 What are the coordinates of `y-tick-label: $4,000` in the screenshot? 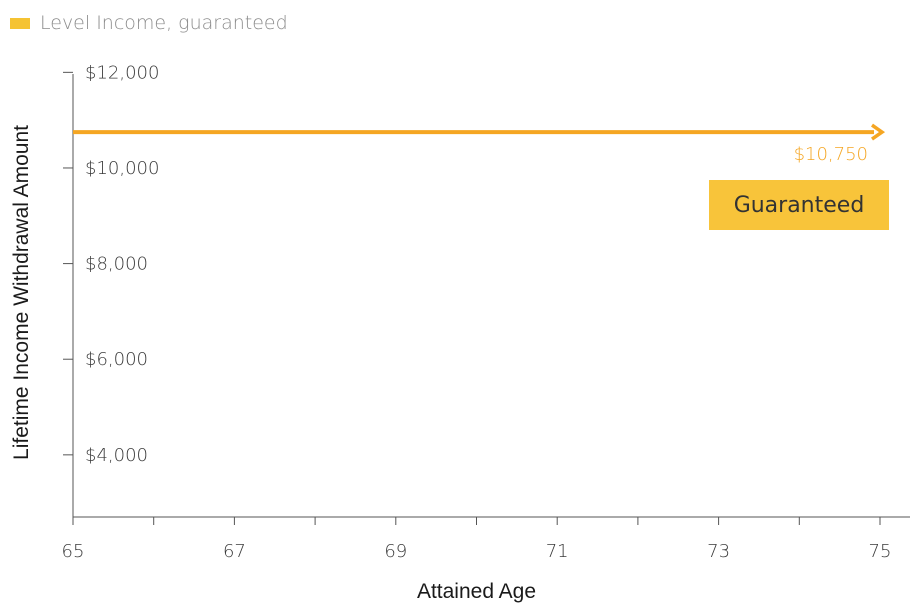 It's located at (116, 455).